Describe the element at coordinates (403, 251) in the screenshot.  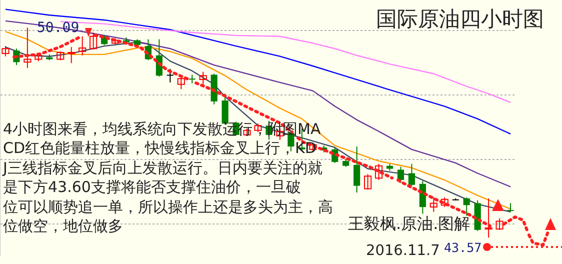
I see `annotation: 2016.11.7` at that location.